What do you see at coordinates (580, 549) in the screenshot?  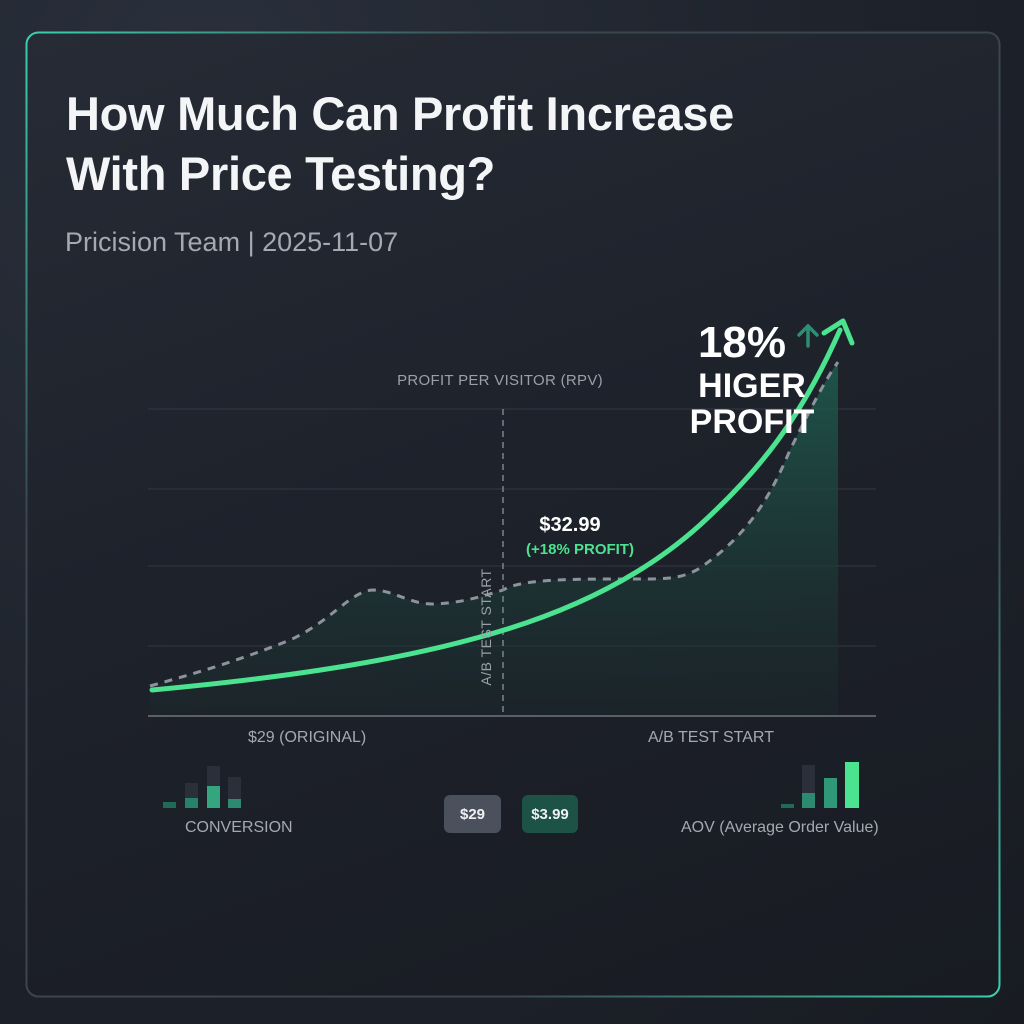 I see `annotation-subtext: (+18% PROFIT)` at bounding box center [580, 549].